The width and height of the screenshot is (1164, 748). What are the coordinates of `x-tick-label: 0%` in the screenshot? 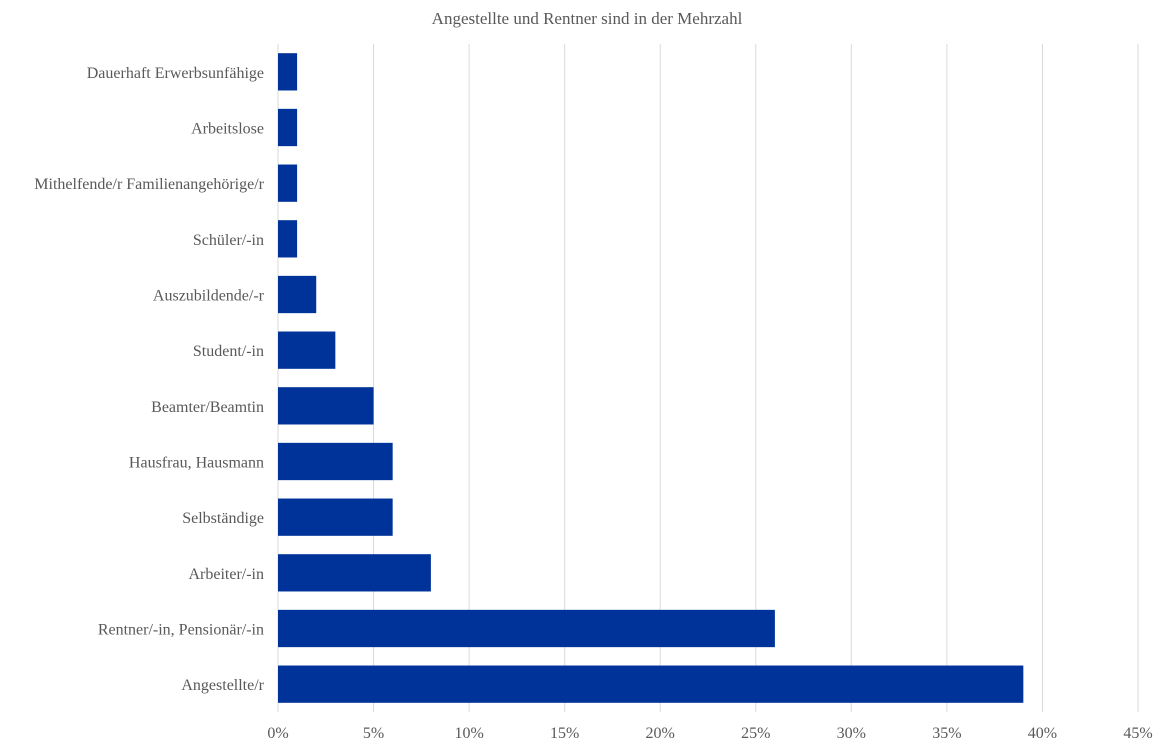 It's located at (277, 733).